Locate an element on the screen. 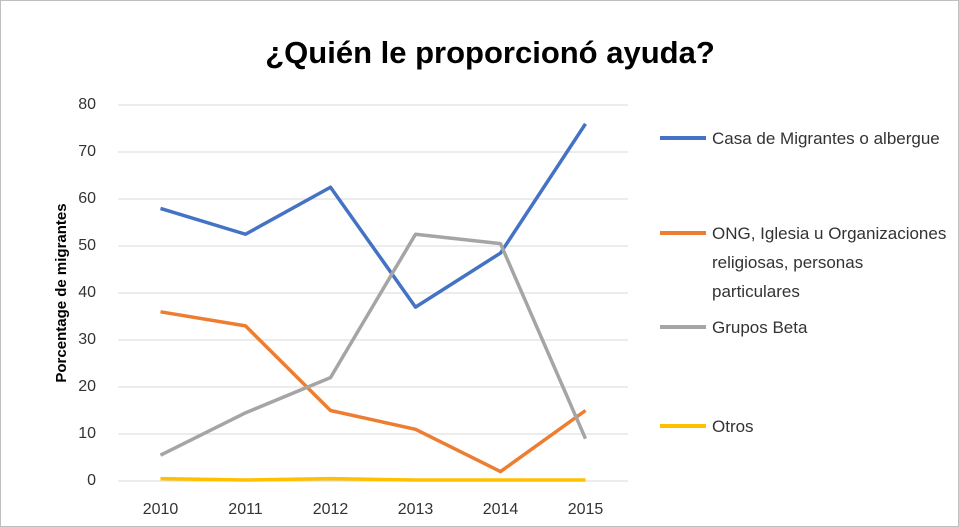 Image resolution: width=959 pixels, height=527 pixels. chart-title: ¿Quién le proporcionó ayuda? is located at coordinates (490, 52).